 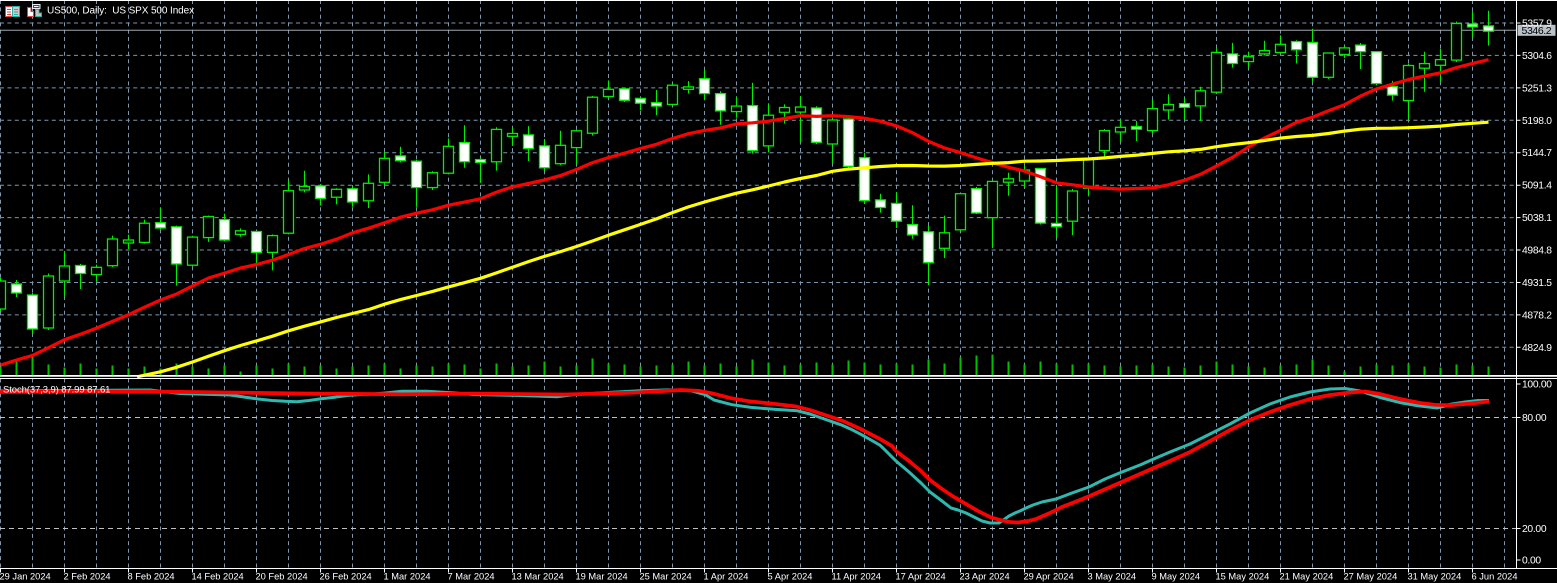 I want to click on svg-text: 20.00, so click(x=1534, y=529).